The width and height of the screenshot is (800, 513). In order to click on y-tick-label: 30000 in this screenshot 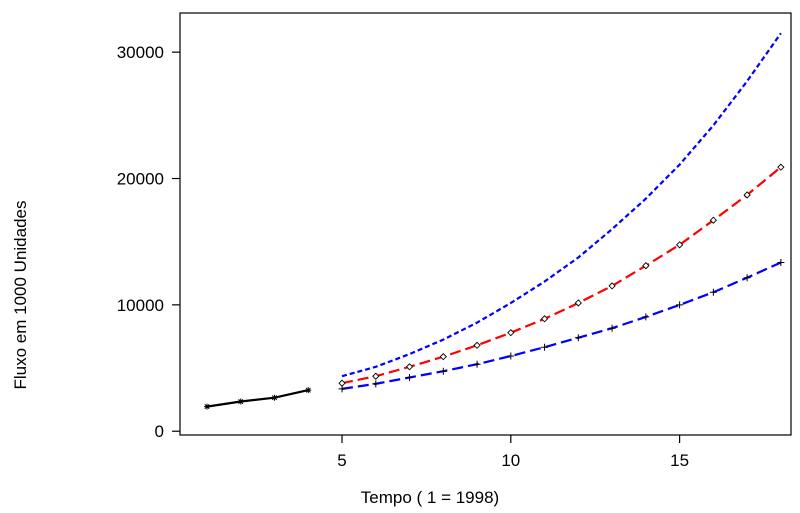, I will do `click(140, 52)`.